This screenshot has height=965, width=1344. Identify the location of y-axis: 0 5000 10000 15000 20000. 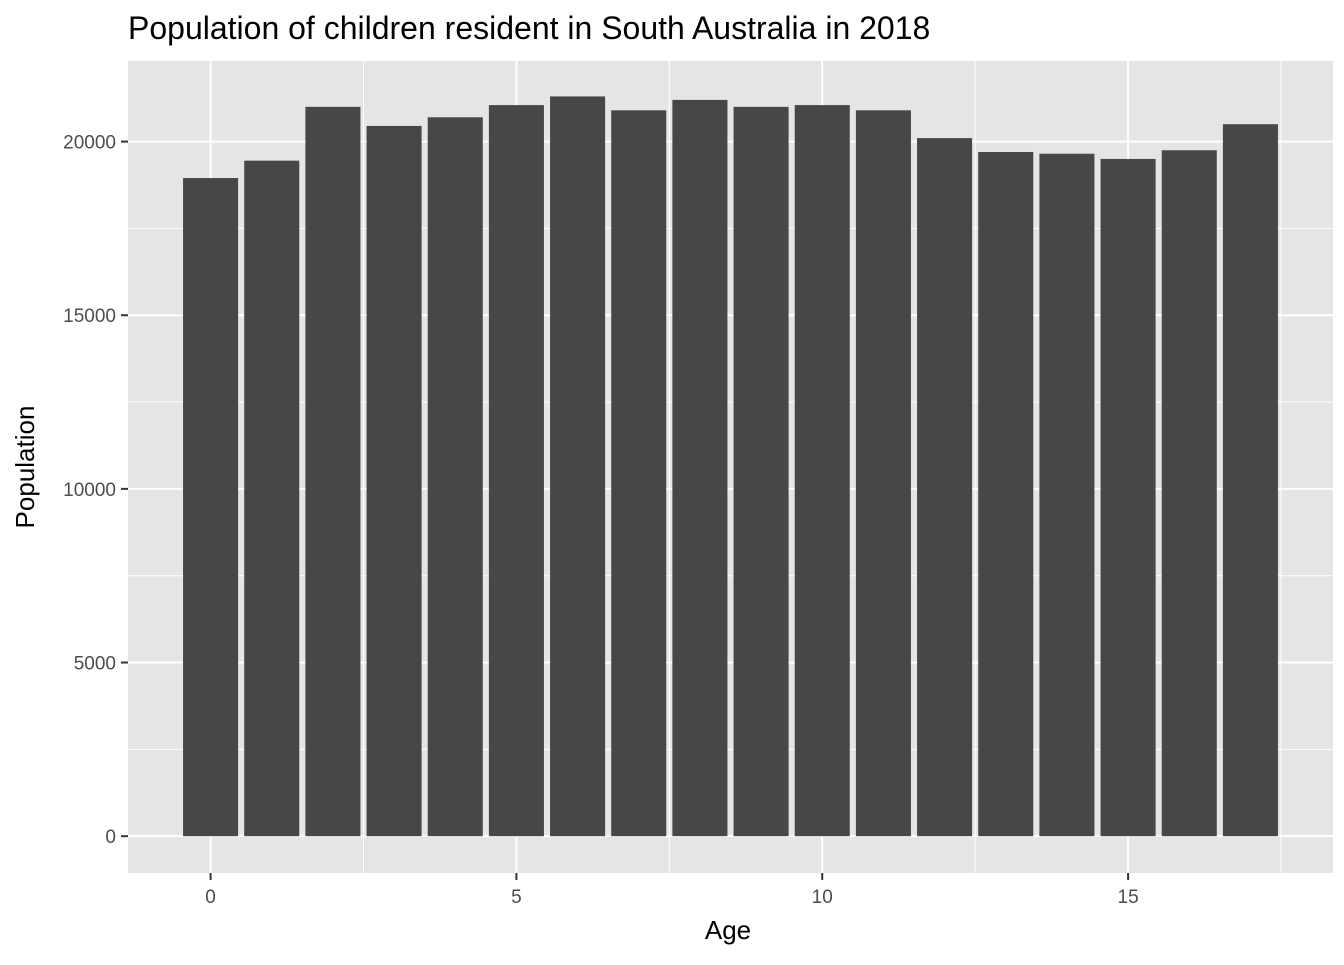
(95, 490).